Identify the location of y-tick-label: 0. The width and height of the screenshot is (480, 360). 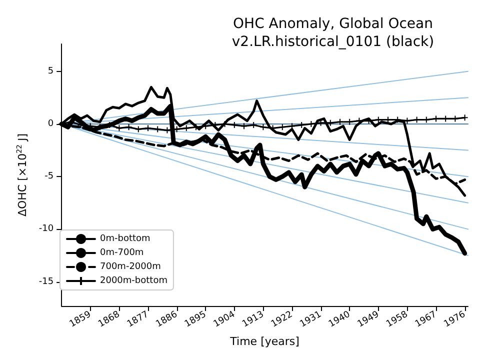
(51, 123).